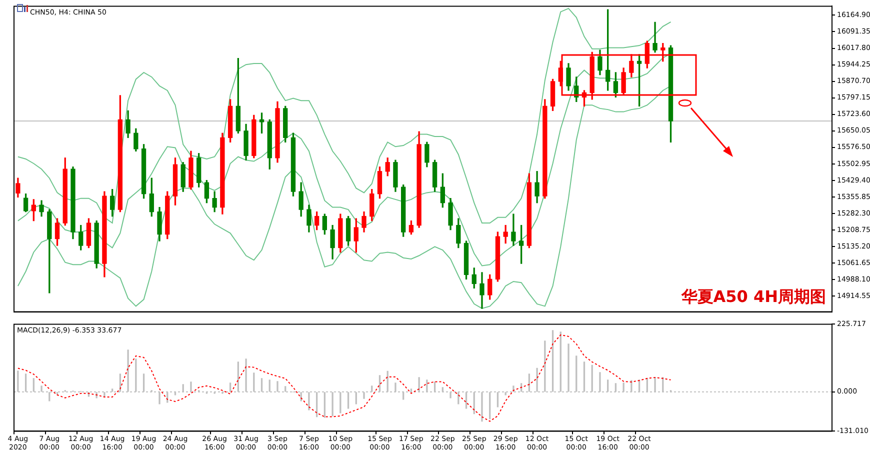  What do you see at coordinates (344, 378) in the screenshot?
I see `line-series` at bounding box center [344, 378].